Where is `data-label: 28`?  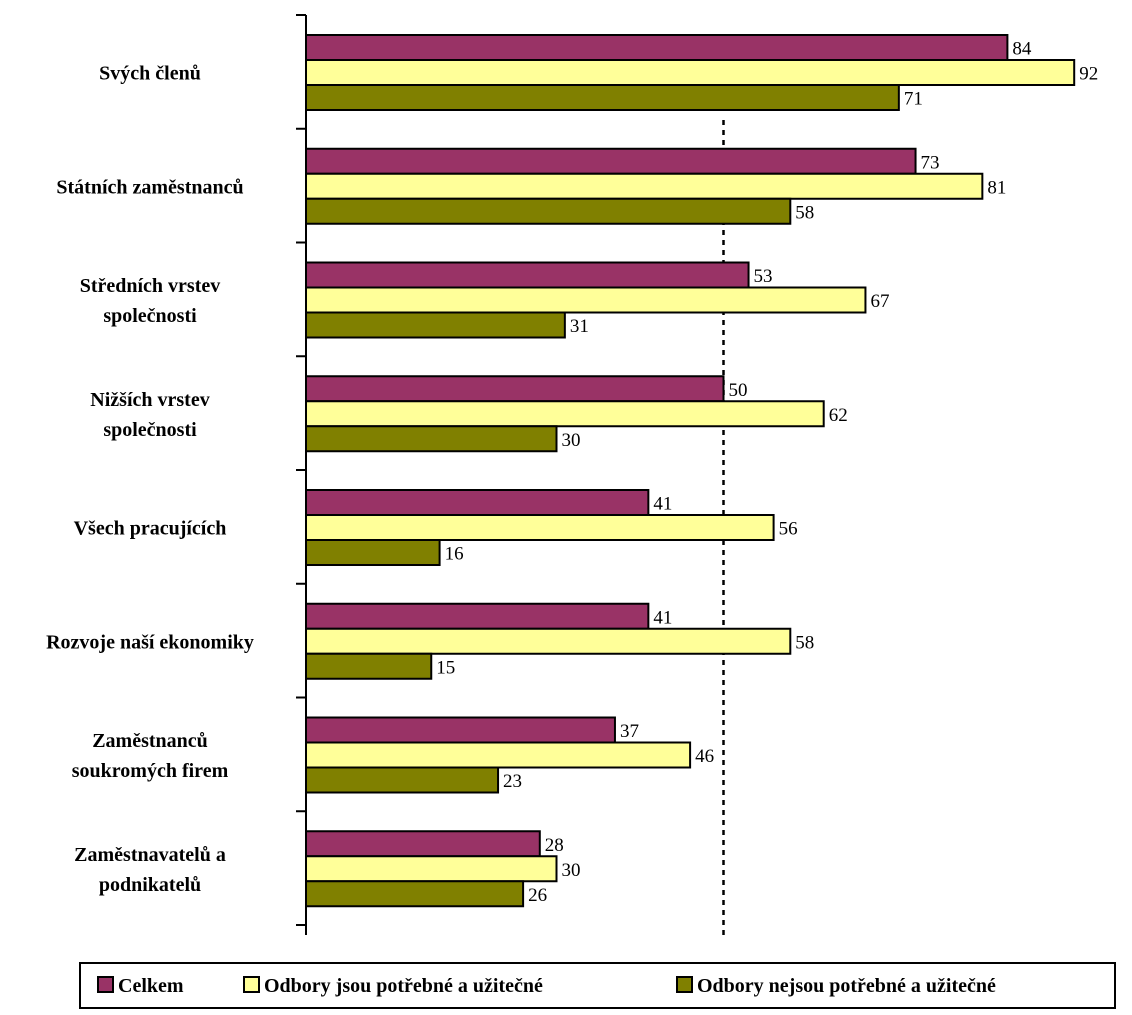 data-label: 28 is located at coordinates (554, 845).